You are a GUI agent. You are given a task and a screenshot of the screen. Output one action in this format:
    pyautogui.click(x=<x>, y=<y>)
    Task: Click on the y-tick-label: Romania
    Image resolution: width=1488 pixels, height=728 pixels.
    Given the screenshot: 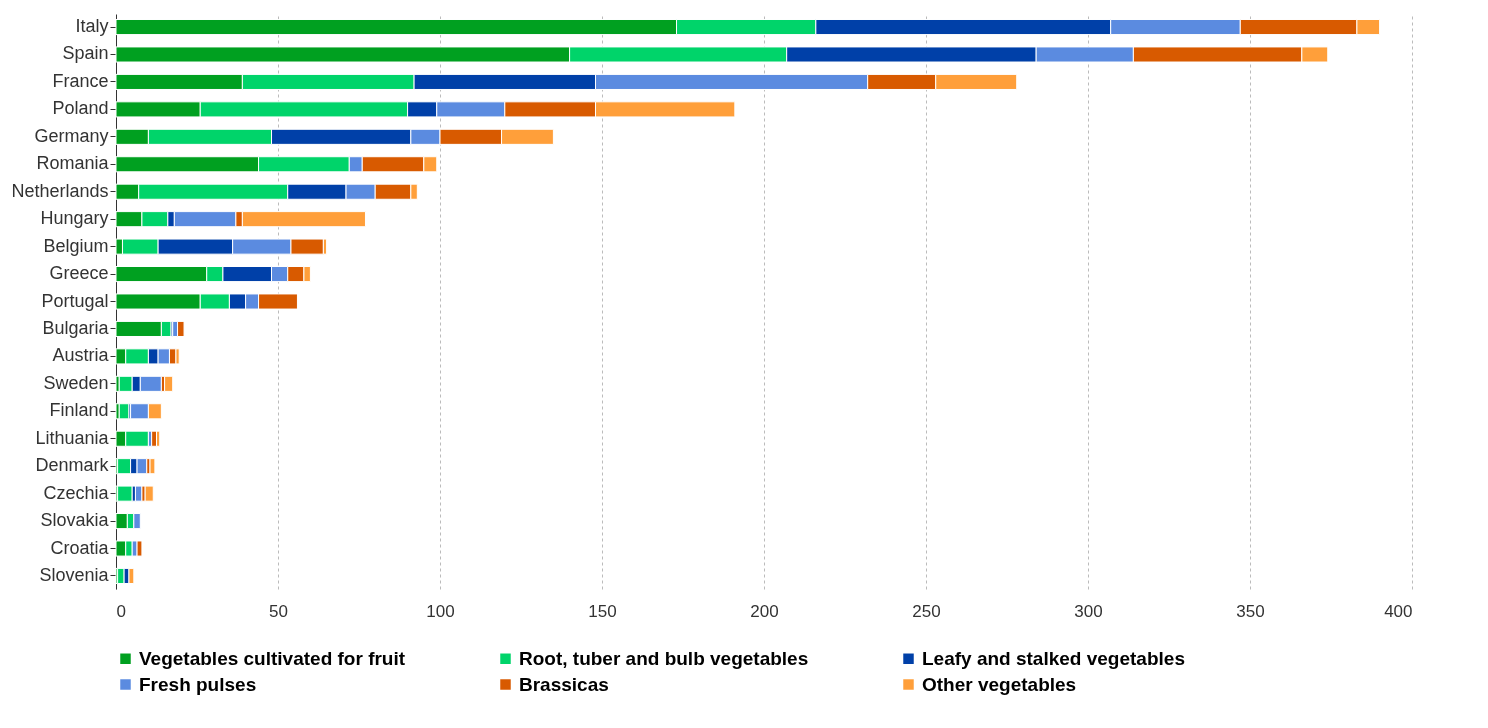 What is the action you would take?
    pyautogui.click(x=73, y=163)
    